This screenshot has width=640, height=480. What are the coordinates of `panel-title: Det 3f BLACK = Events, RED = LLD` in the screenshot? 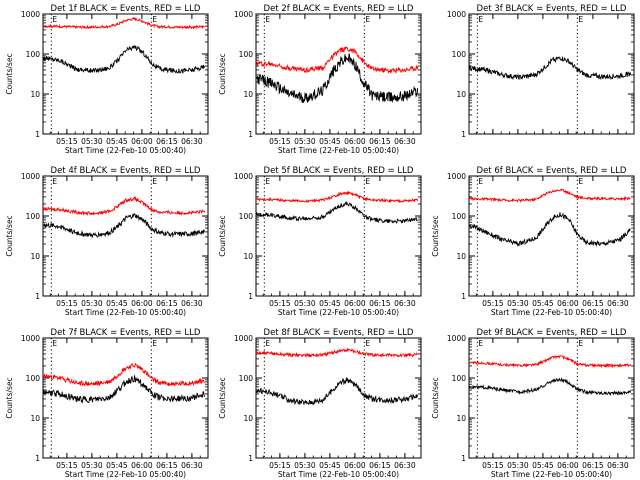 It's located at (552, 9).